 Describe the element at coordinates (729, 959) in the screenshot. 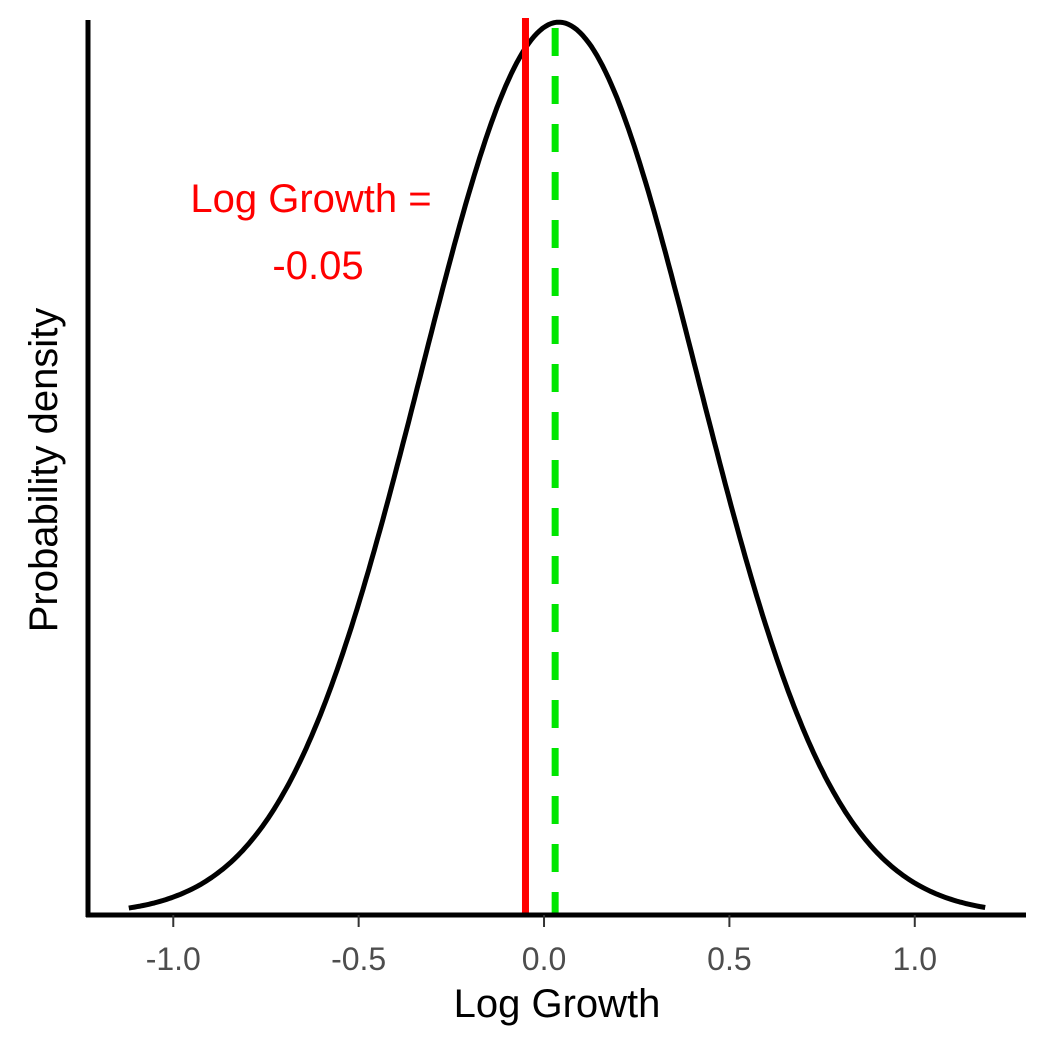

I see `x-tick-label: 0.5` at that location.